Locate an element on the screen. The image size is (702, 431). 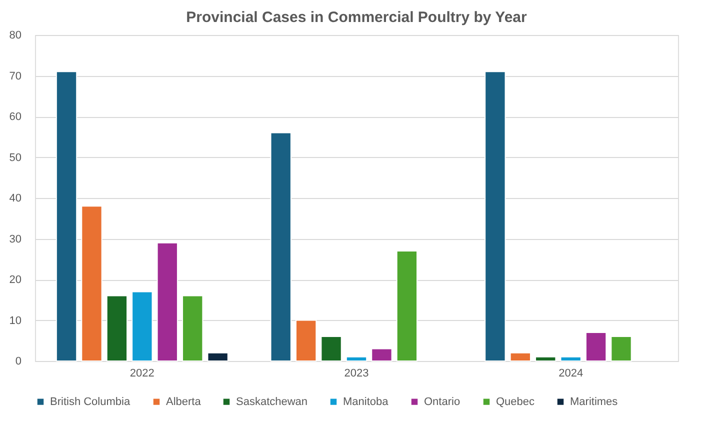
legend-label: Alberta is located at coordinates (184, 402).